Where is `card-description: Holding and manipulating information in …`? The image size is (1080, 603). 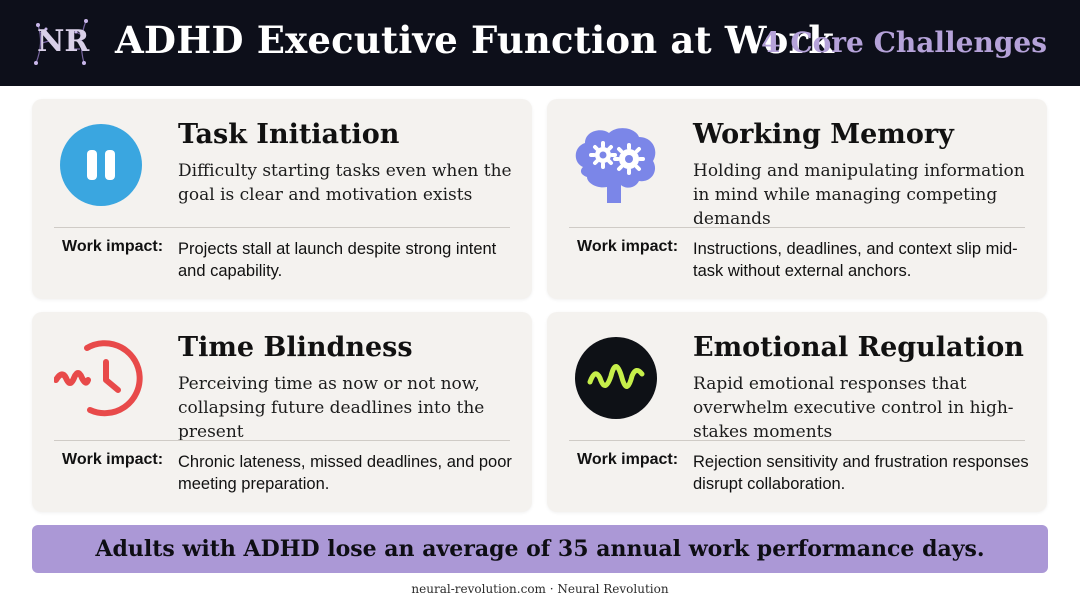 card-description: Holding and manipulating information in … is located at coordinates (859, 195).